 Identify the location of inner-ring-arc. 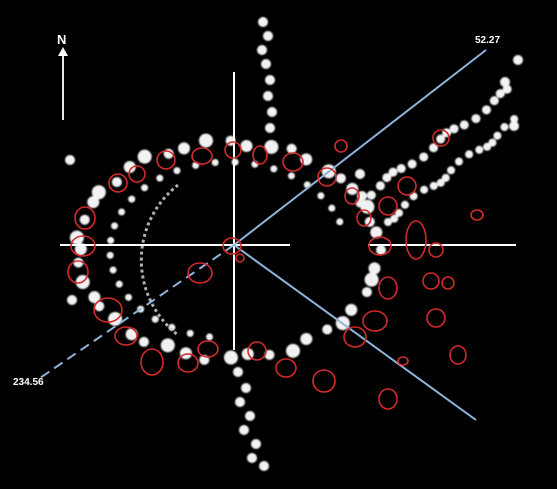
(159, 260).